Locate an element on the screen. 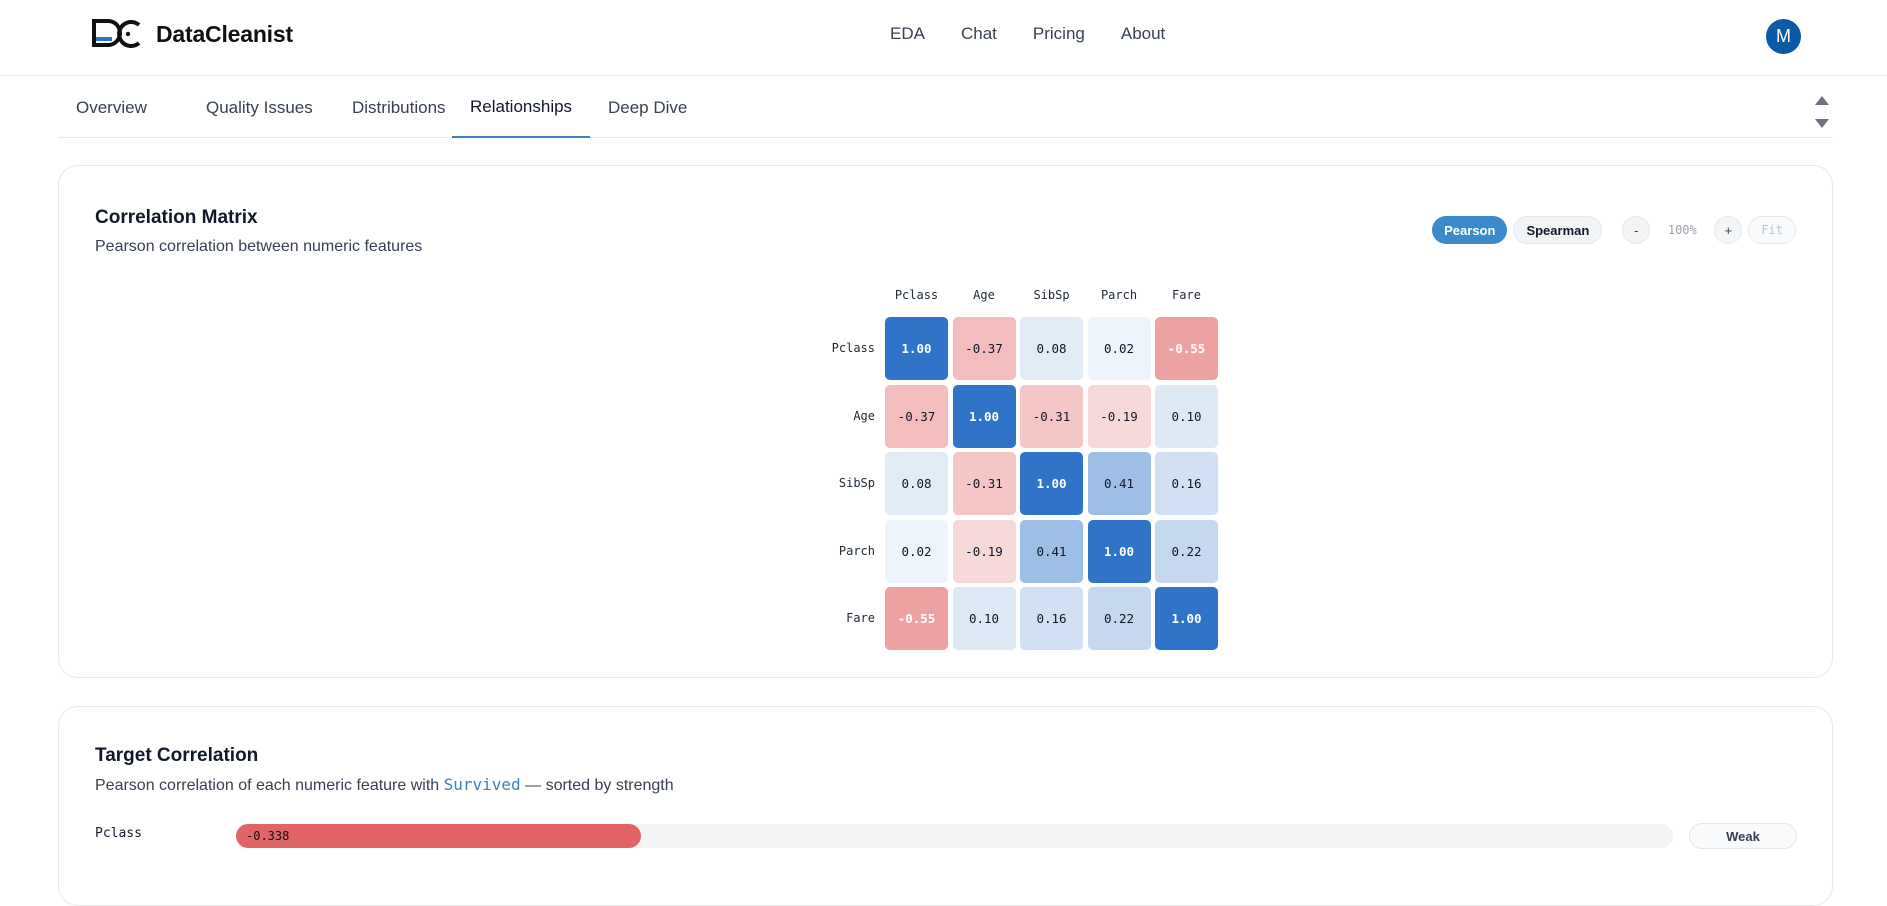 The height and width of the screenshot is (906, 1887). fit-button: Fit is located at coordinates (1772, 230).